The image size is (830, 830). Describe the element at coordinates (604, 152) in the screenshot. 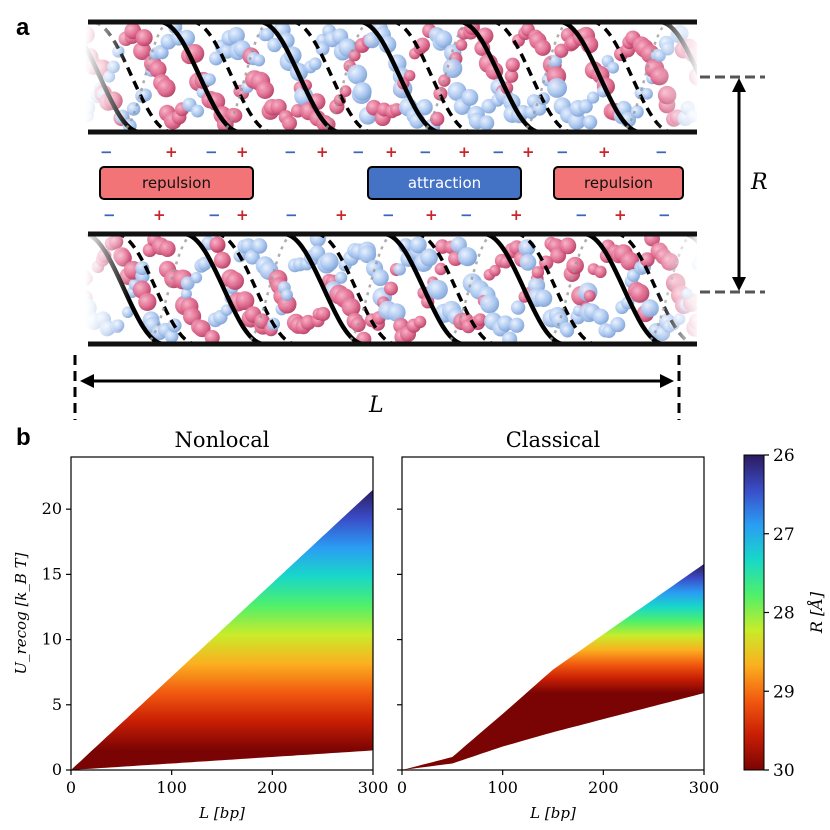

I see `top-charge-plus-13: +` at that location.